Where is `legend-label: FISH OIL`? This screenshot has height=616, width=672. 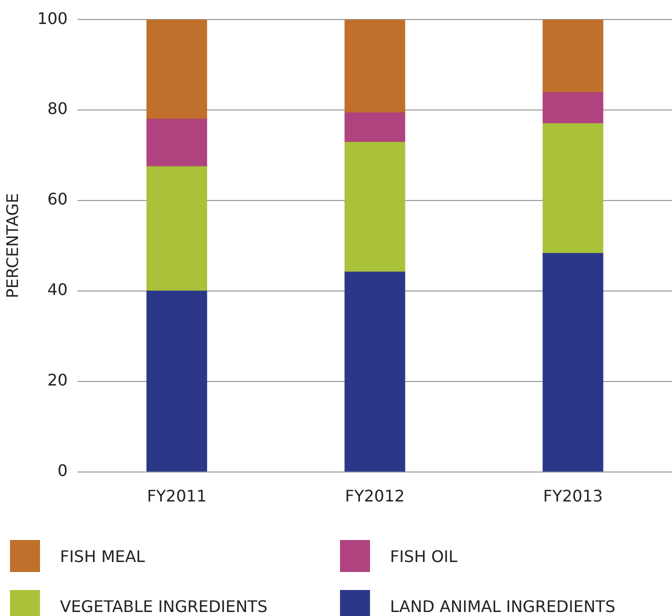
legend-label: FISH OIL is located at coordinates (424, 556).